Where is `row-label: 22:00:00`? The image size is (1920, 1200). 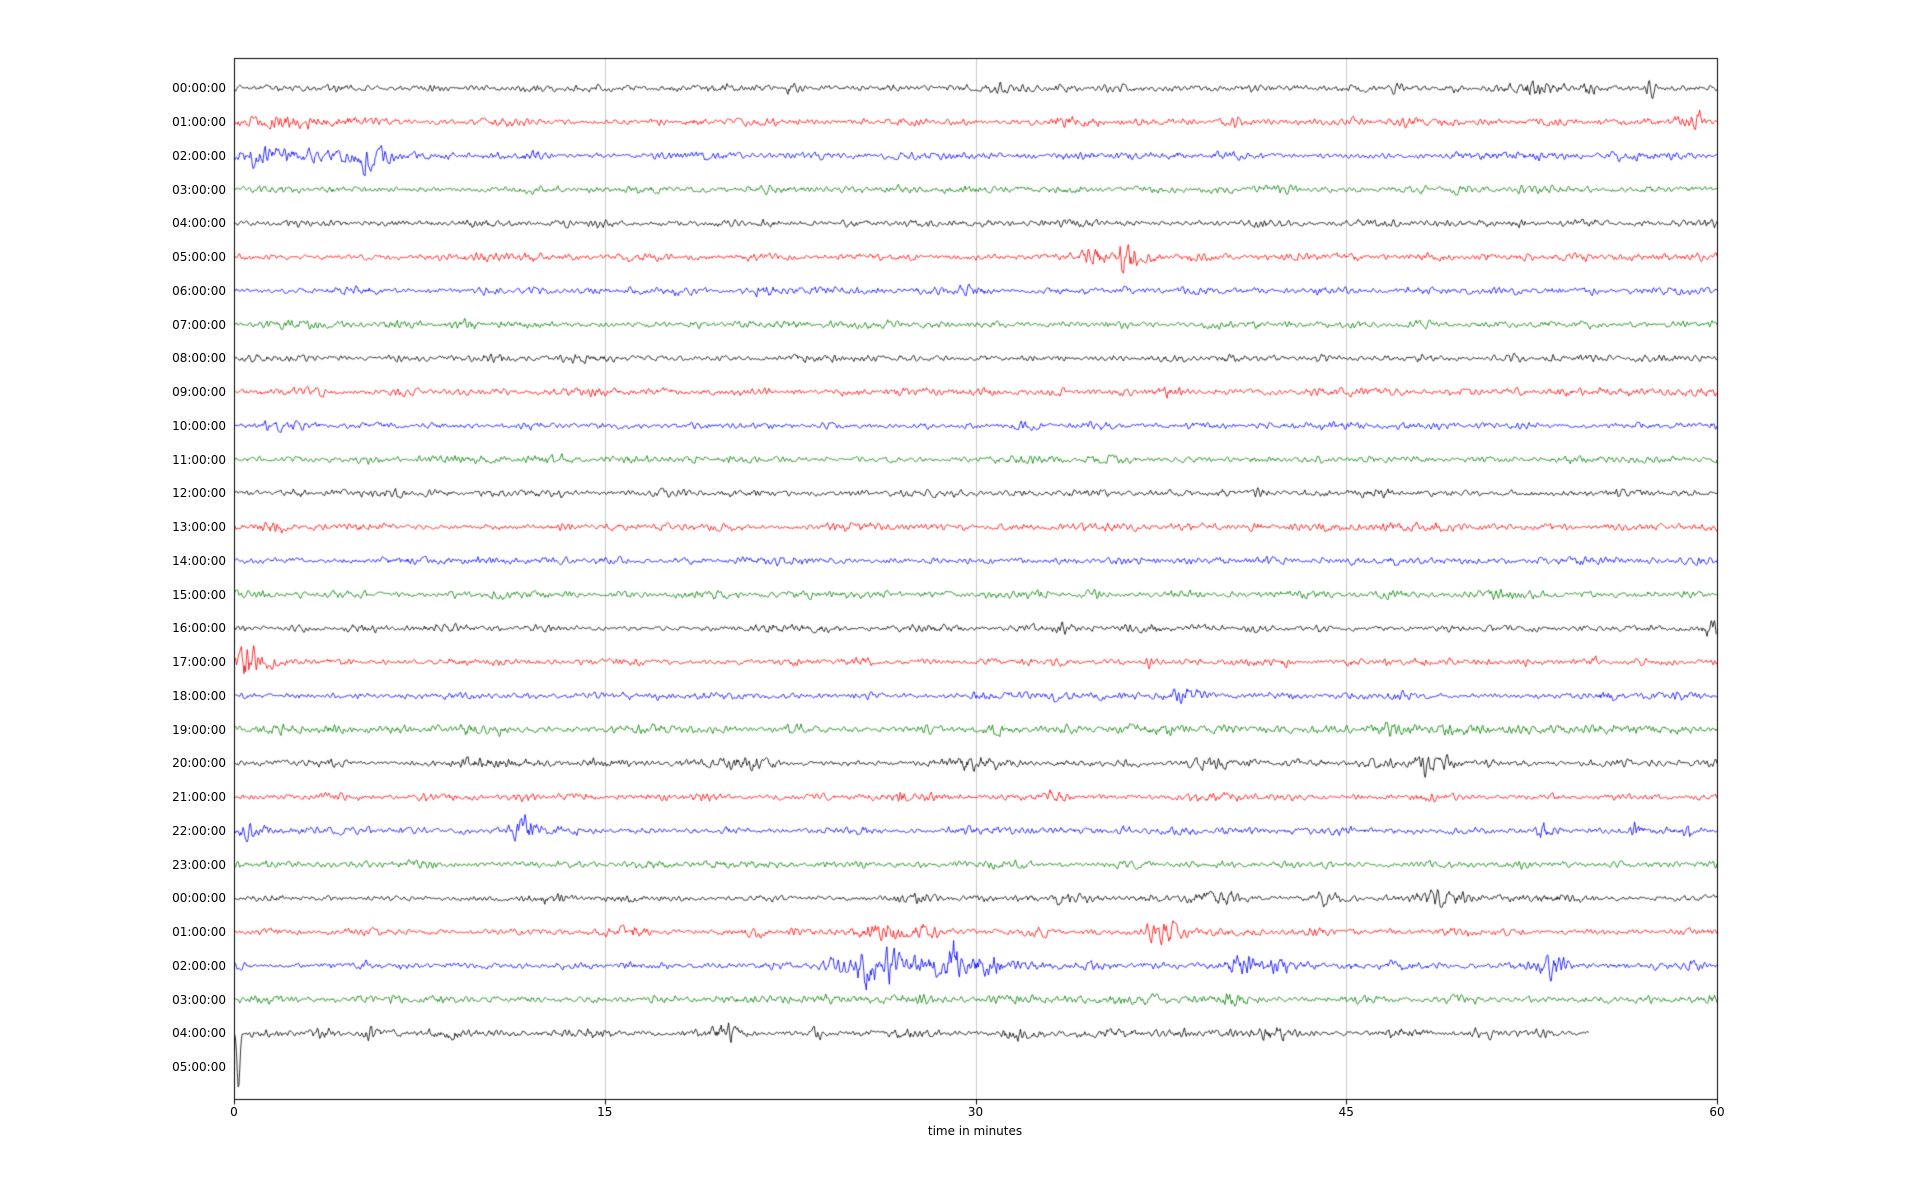 row-label: 22:00:00 is located at coordinates (199, 830).